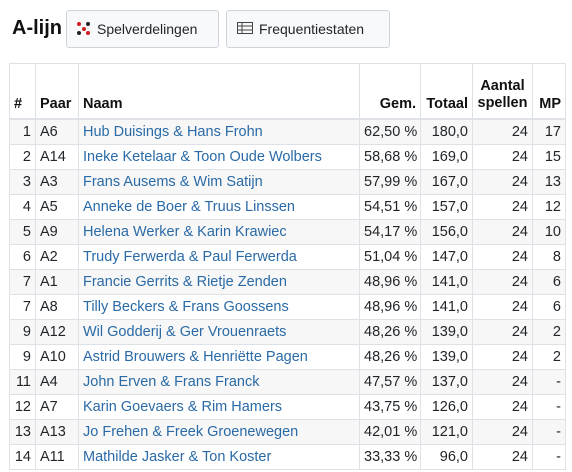  What do you see at coordinates (22, 432) in the screenshot?
I see `cell-rank: 13` at bounding box center [22, 432].